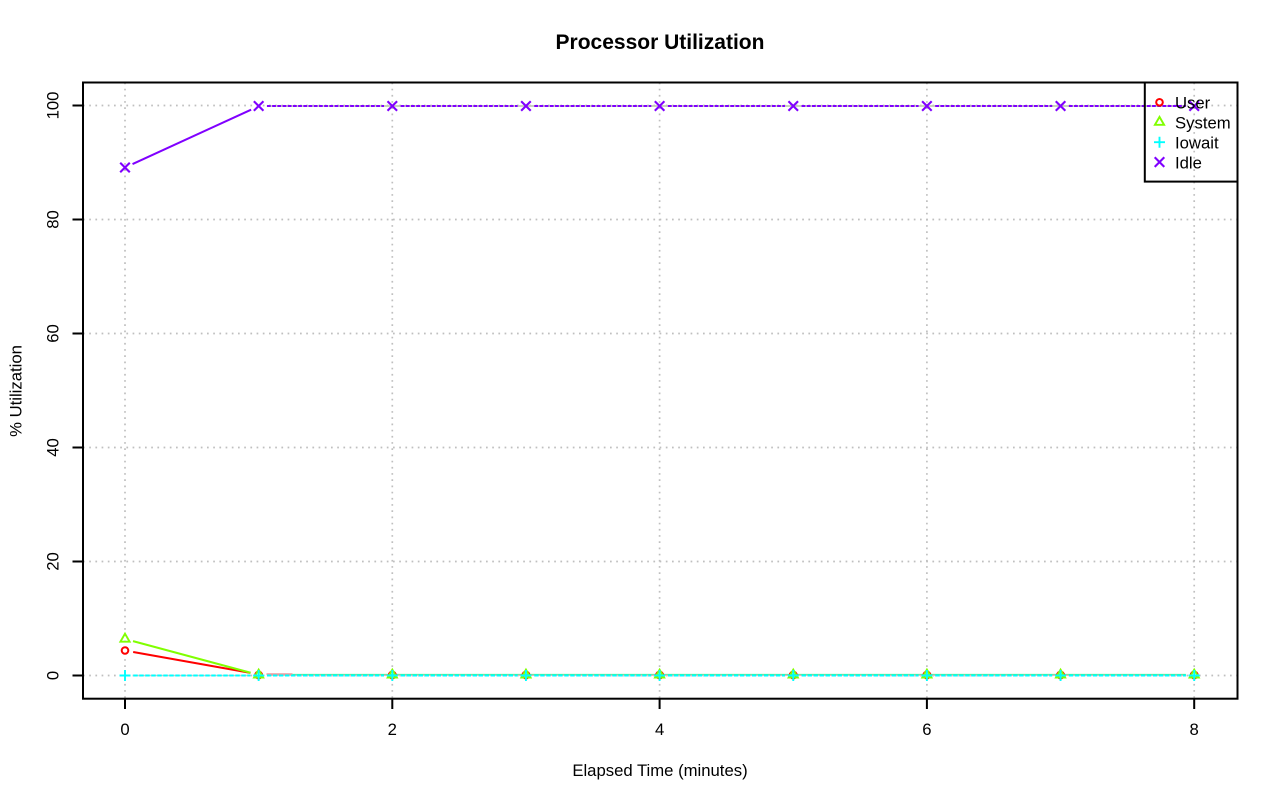  I want to click on svg-text: Processor Utilization, so click(660, 42).